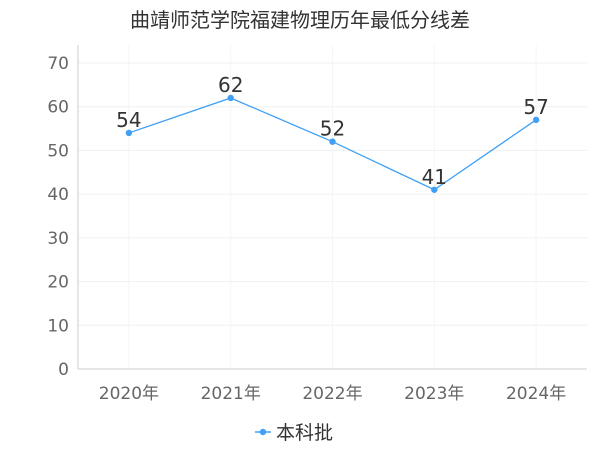  Describe the element at coordinates (230, 85) in the screenshot. I see `data-label: 62` at that location.